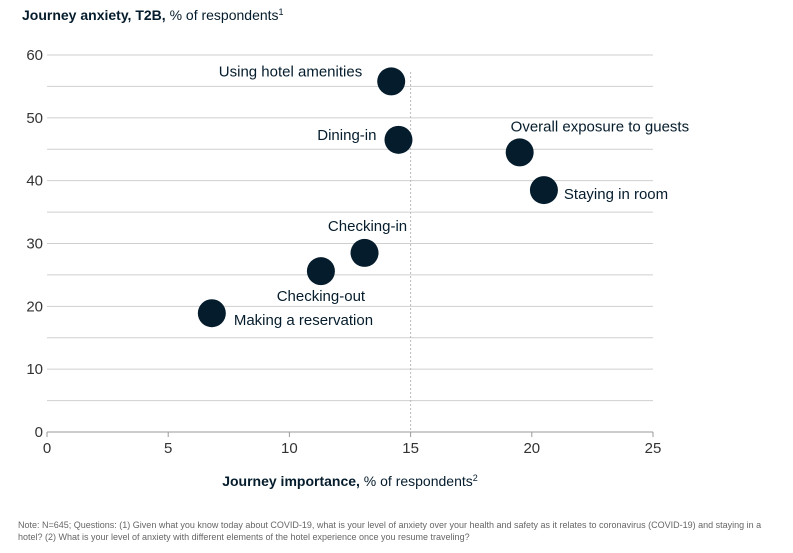  I want to click on y-tick-label: 40, so click(34, 181).